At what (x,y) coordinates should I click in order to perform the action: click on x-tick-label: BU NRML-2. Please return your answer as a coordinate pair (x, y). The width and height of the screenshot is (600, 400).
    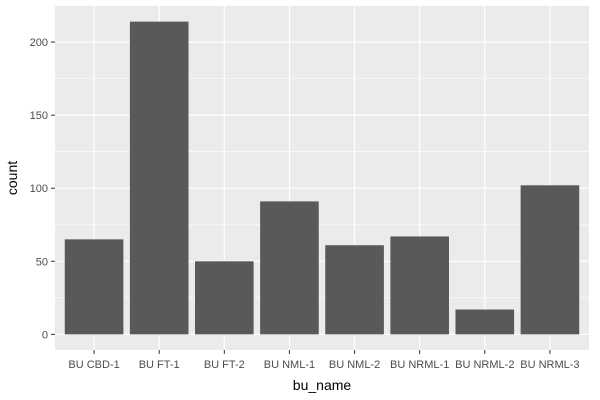
    Looking at the image, I should click on (484, 365).